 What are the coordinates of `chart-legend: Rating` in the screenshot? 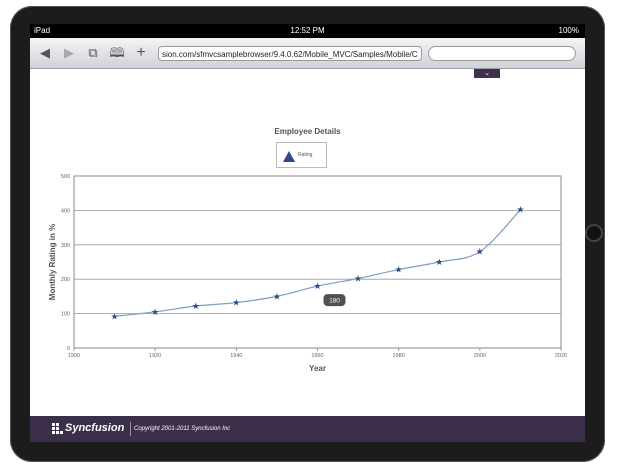 It's located at (301, 155).